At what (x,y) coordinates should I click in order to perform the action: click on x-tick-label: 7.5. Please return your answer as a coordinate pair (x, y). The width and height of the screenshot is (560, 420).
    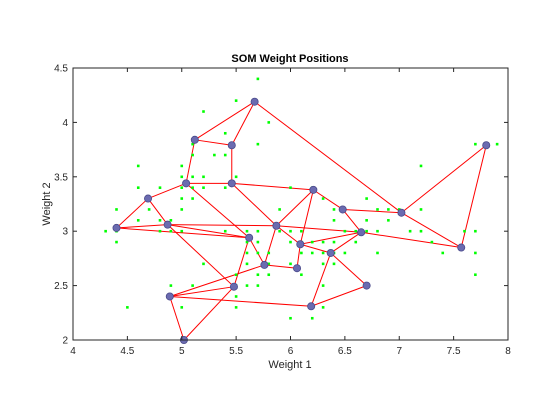
    Looking at the image, I should click on (454, 351).